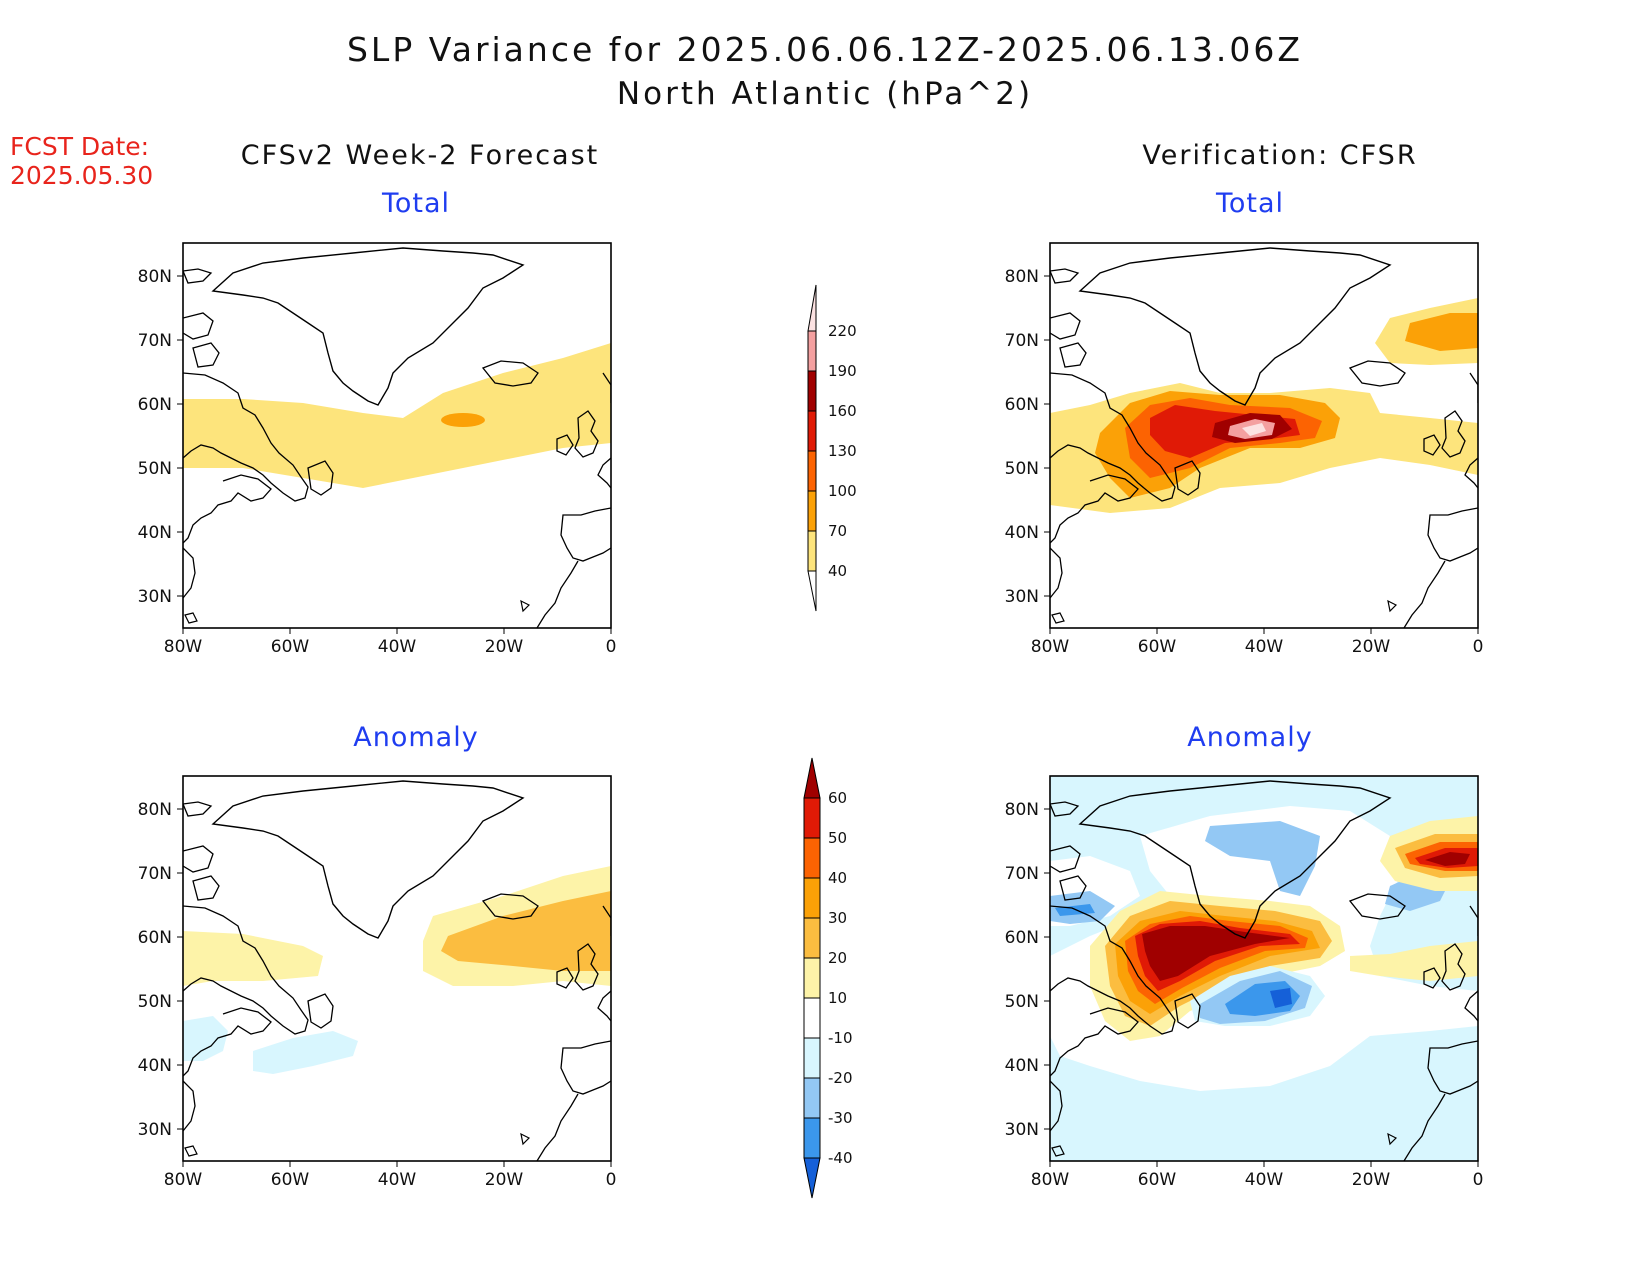  Describe the element at coordinates (80, 146) in the screenshot. I see `fcst-date-label: FCST Date:` at that location.